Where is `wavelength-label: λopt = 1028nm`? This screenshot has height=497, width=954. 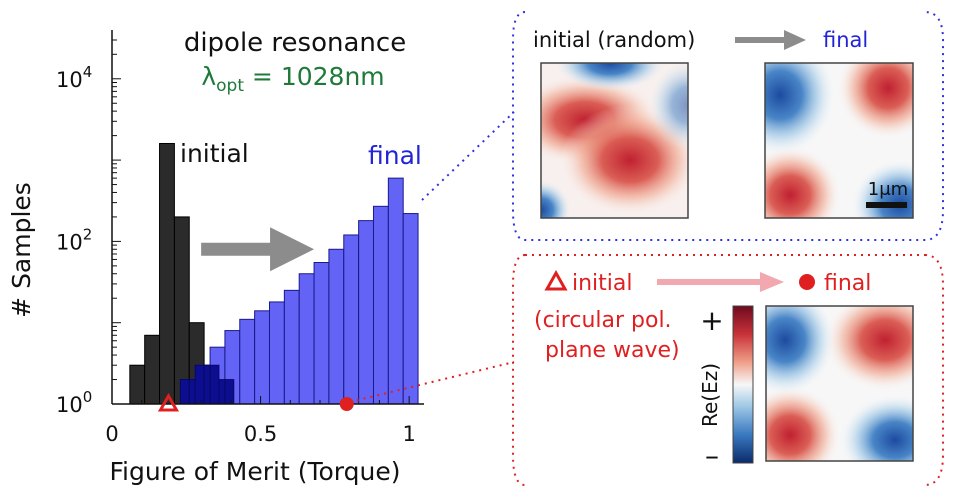 wavelength-label: λopt = 1028nm is located at coordinates (292, 79).